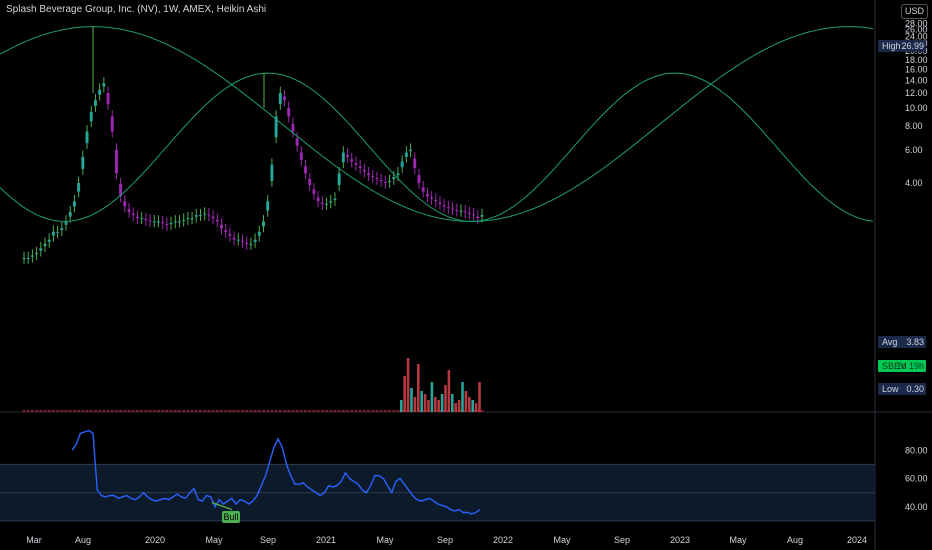 This screenshot has height=550, width=932. I want to click on time-tick-label: Aug, so click(795, 540).